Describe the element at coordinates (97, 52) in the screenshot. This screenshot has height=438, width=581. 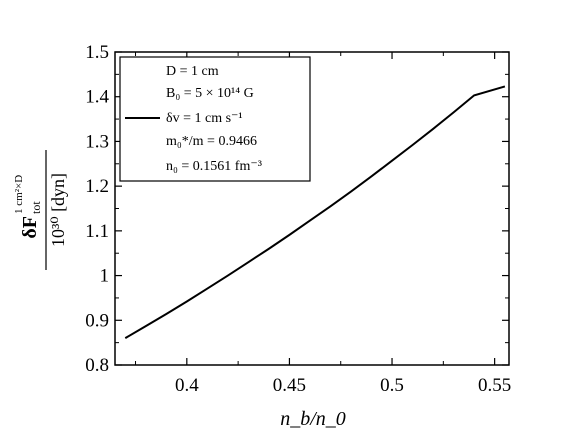
I see `y-tick-label-7: 1.5` at that location.